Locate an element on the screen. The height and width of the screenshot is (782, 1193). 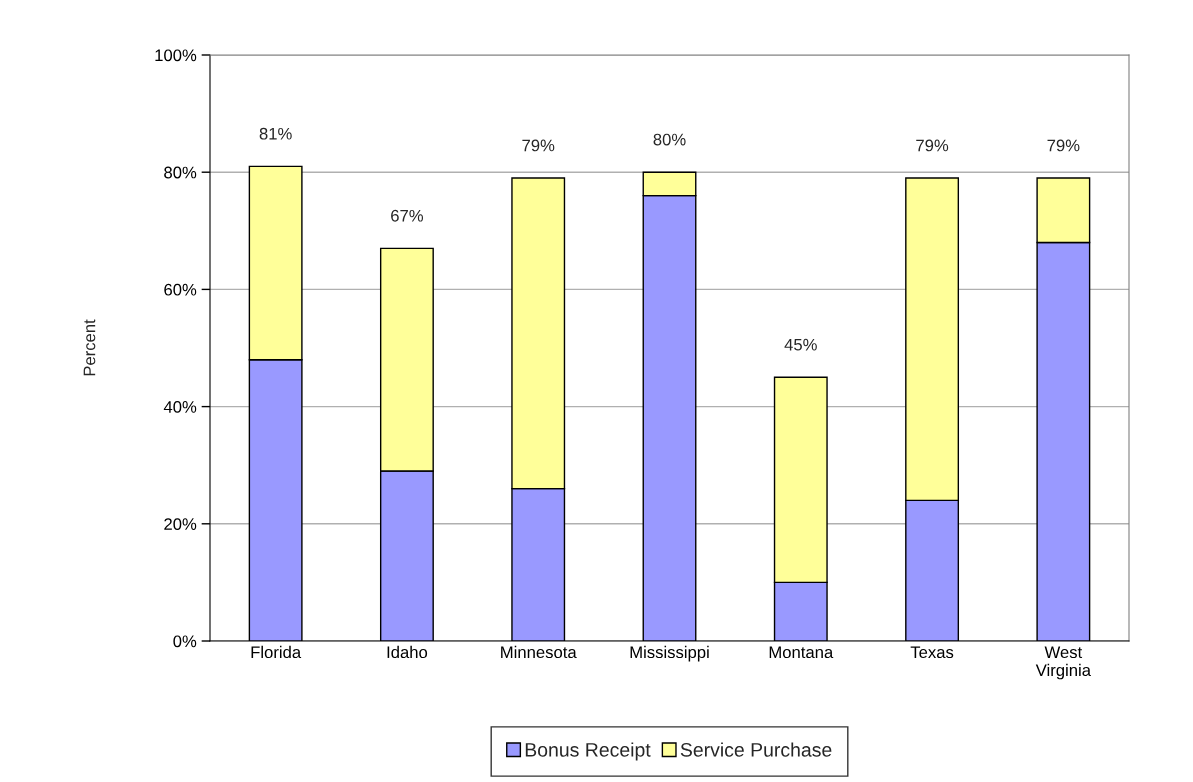
total-label: 80% is located at coordinates (669, 139).